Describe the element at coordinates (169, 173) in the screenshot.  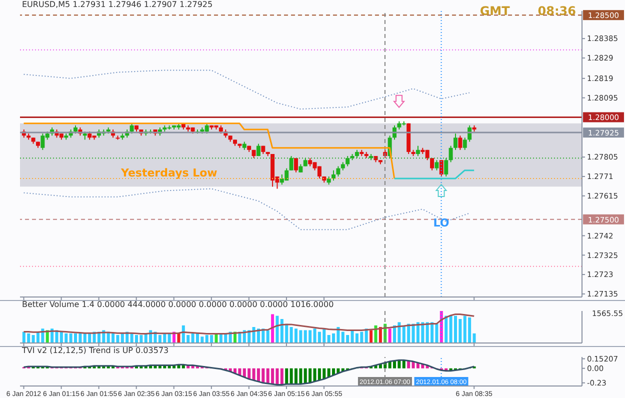
I see `annotation: Yesterdays Low` at that location.